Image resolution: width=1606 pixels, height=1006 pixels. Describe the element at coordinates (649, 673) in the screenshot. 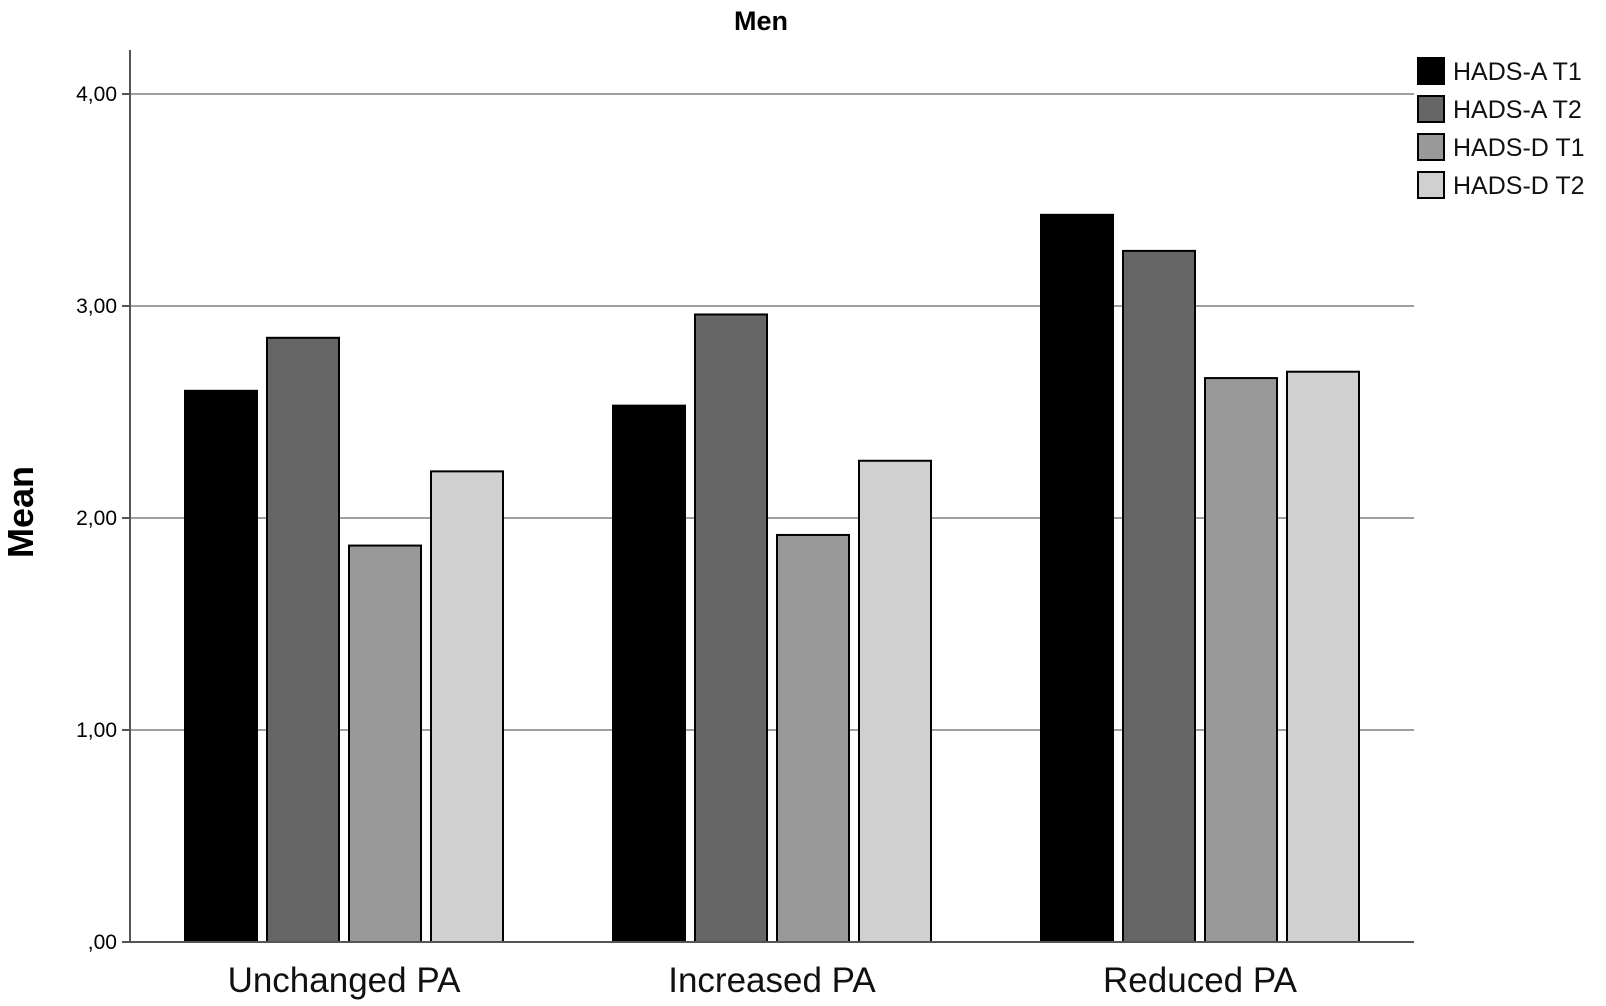

I see `bar-hads-a-t1-increased-pa` at that location.